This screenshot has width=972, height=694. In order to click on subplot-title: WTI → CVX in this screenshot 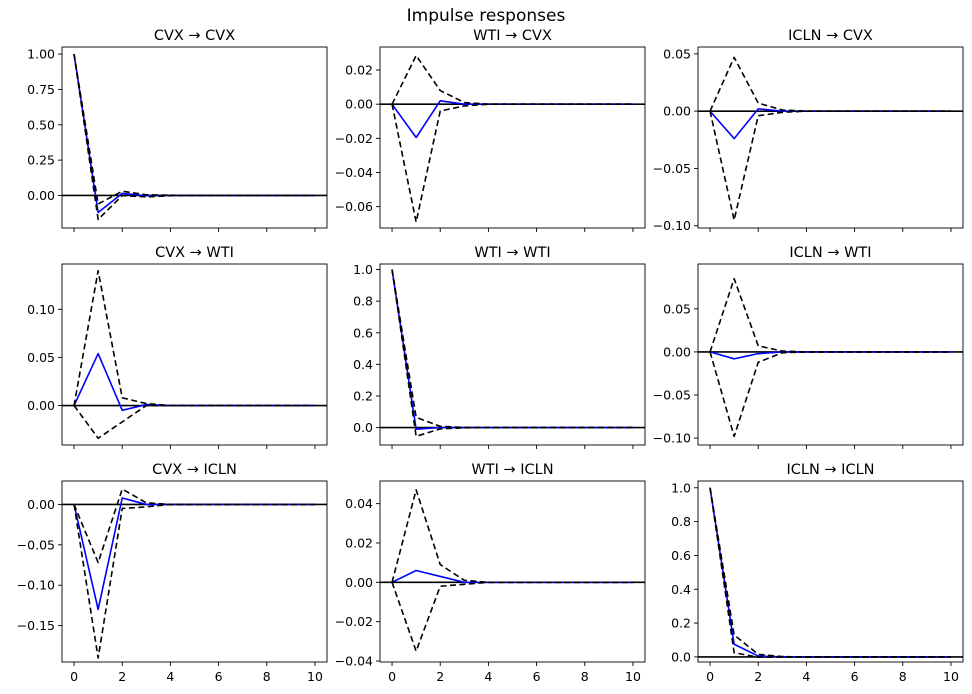, I will do `click(512, 36)`.